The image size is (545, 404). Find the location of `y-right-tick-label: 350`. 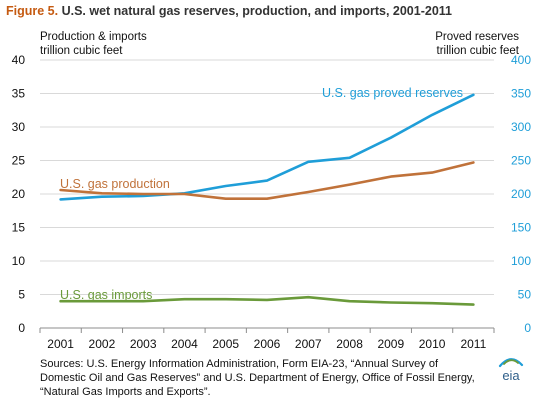

y-right-tick-label: 350 is located at coordinates (521, 94).